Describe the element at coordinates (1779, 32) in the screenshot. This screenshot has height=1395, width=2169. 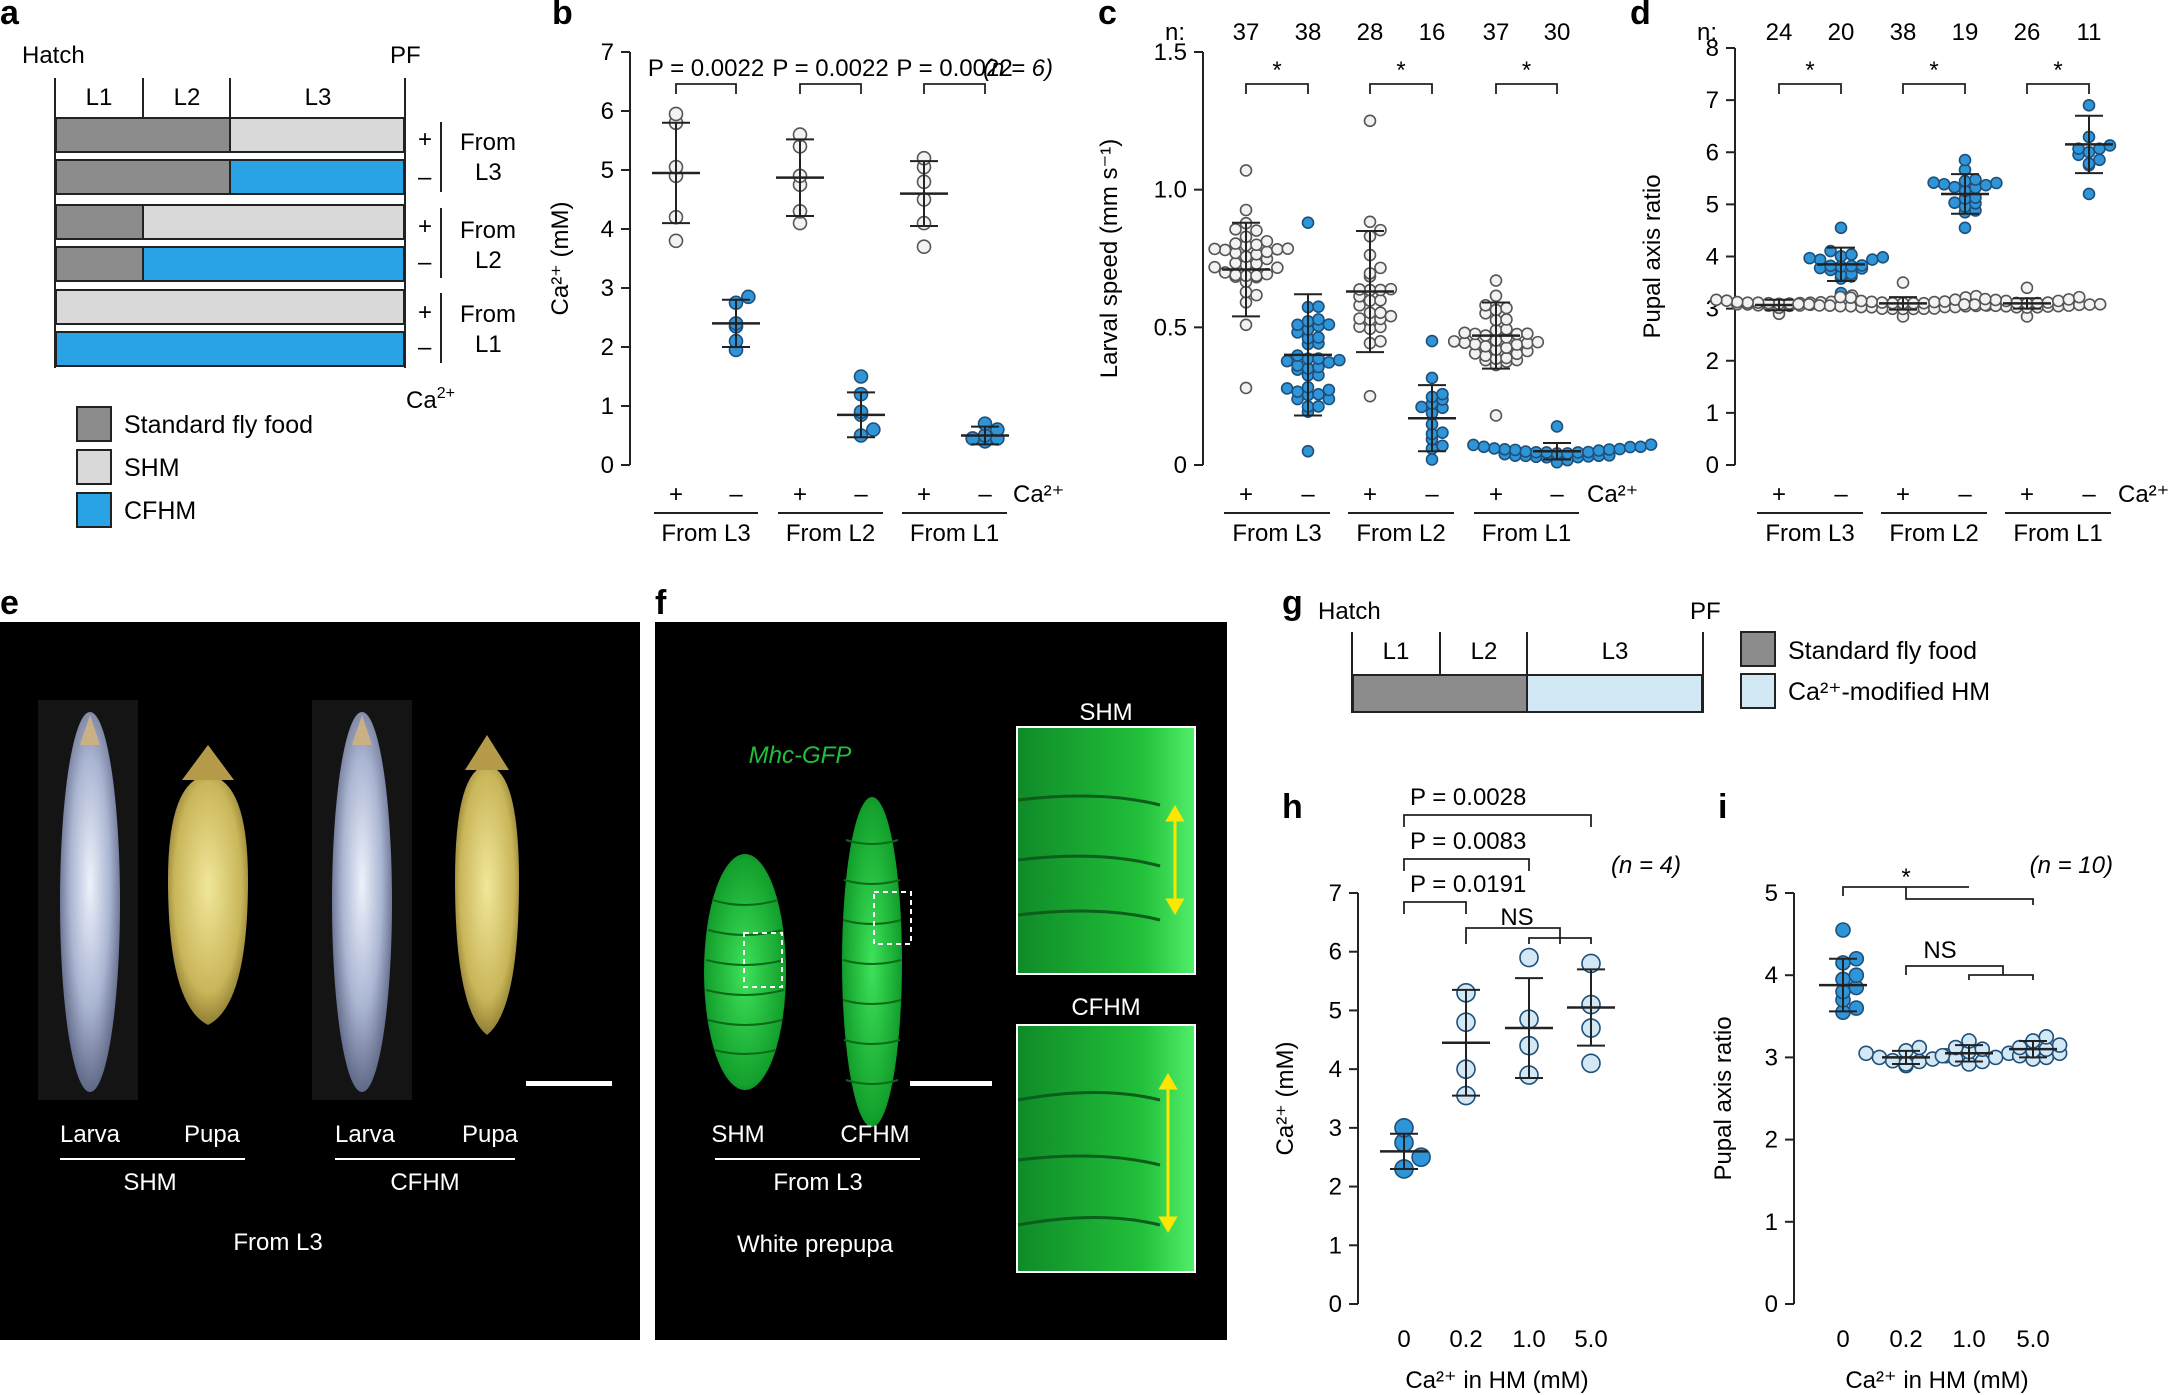
I see `n-value: 24` at that location.